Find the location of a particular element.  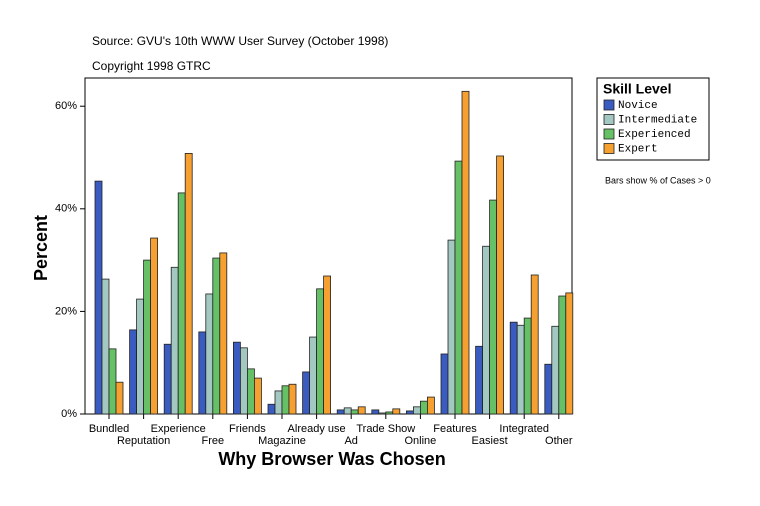

x-axis-label: Why Browser Was Chosen is located at coordinates (331, 459).